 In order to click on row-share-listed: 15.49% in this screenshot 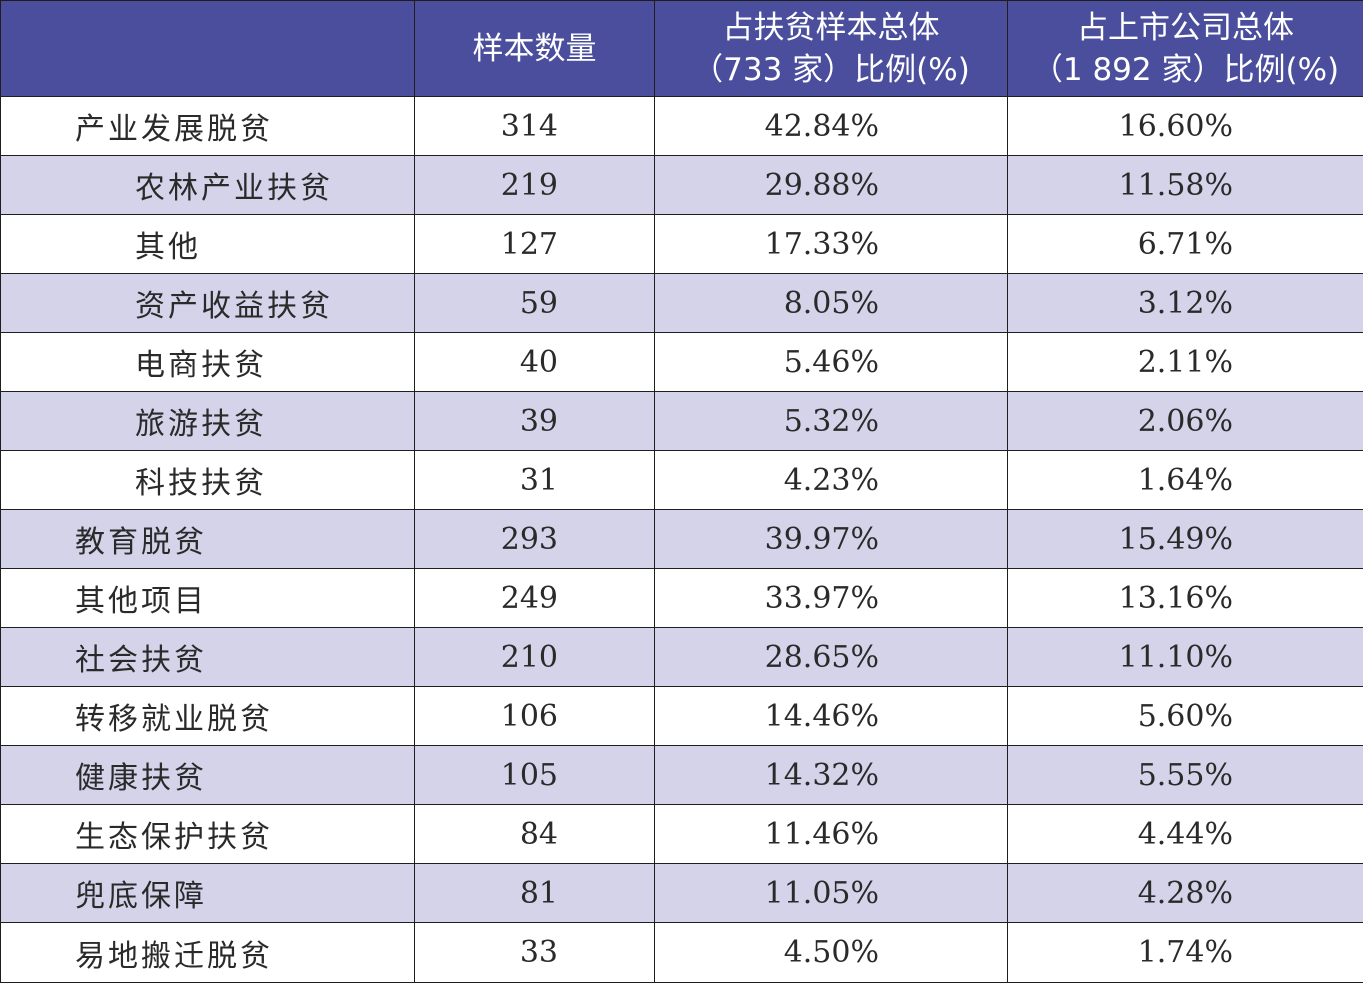, I will do `click(1185, 539)`.